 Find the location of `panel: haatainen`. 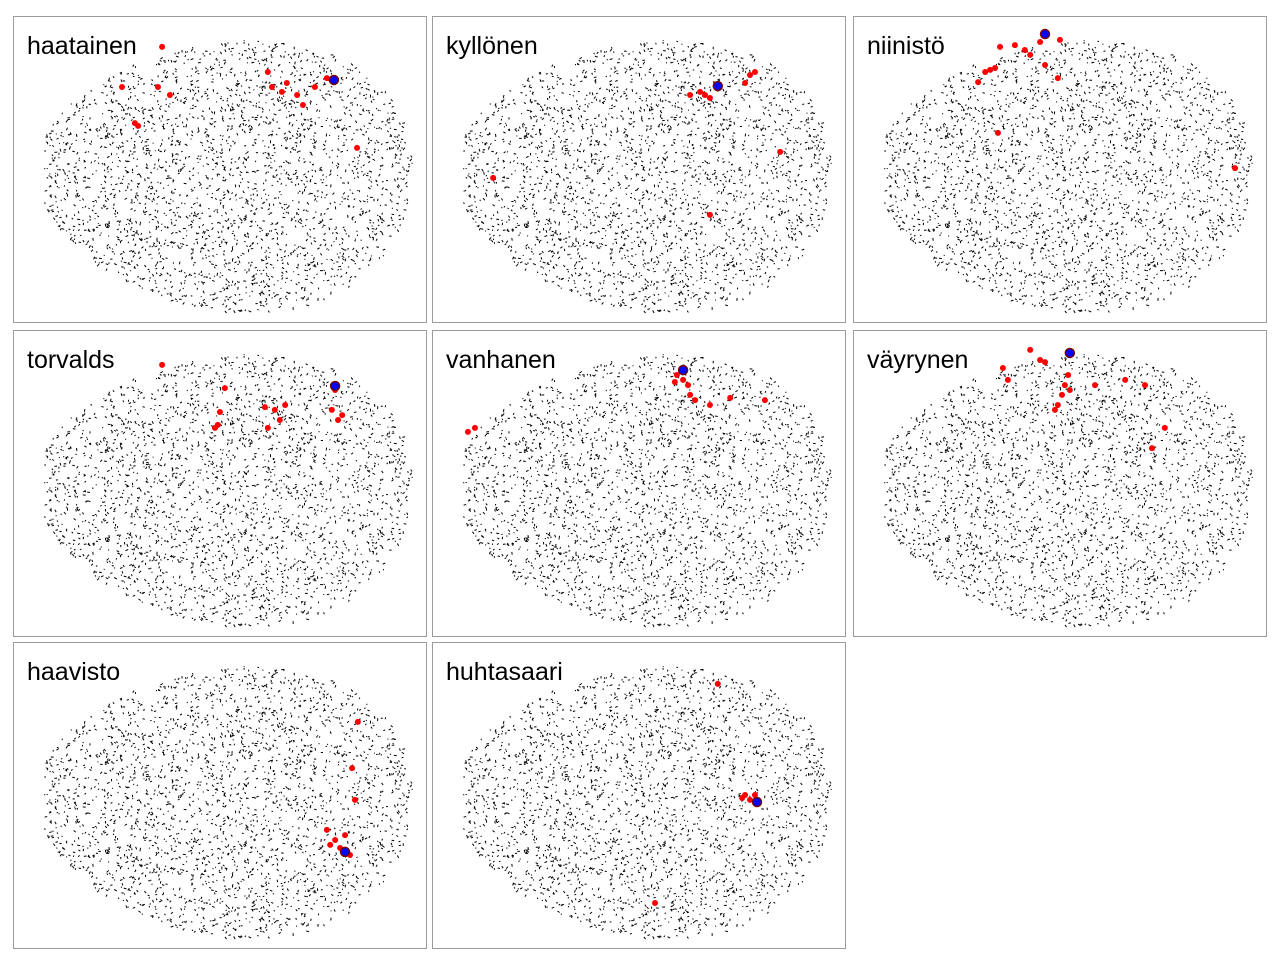

panel: haatainen is located at coordinates (220, 169).